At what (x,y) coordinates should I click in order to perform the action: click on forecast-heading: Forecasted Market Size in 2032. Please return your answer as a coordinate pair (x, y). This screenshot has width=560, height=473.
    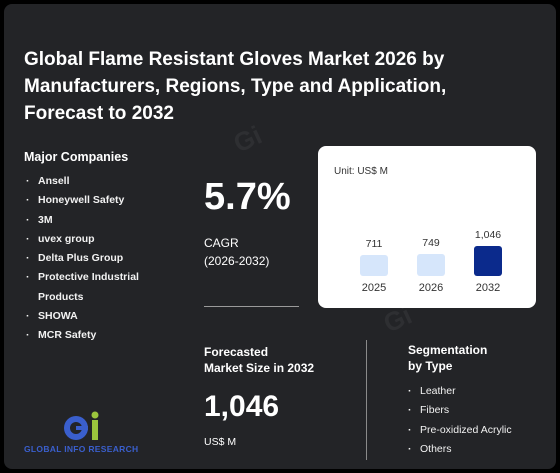
    Looking at the image, I should click on (259, 360).